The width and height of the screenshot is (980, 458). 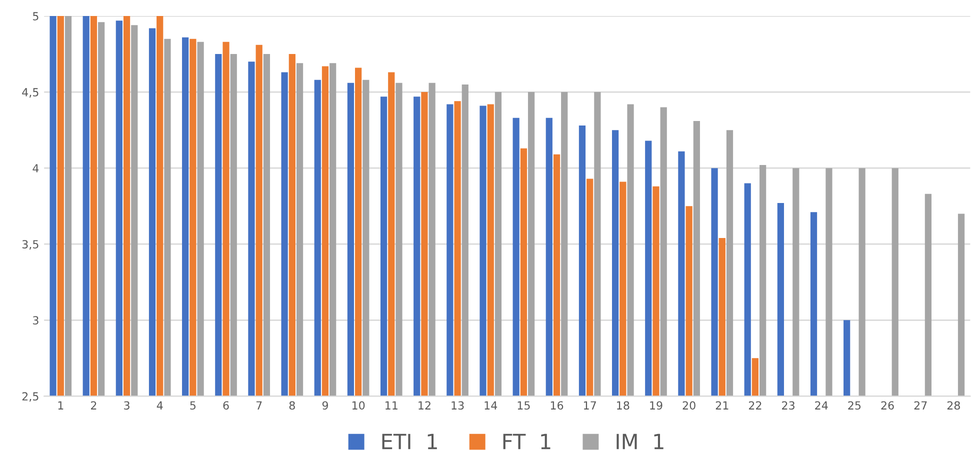 I want to click on x-tick-label: 3, so click(x=127, y=405).